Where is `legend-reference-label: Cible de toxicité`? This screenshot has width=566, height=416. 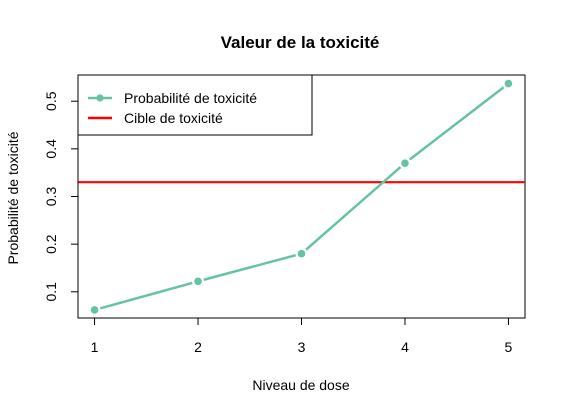
legend-reference-label: Cible de toxicité is located at coordinates (173, 118).